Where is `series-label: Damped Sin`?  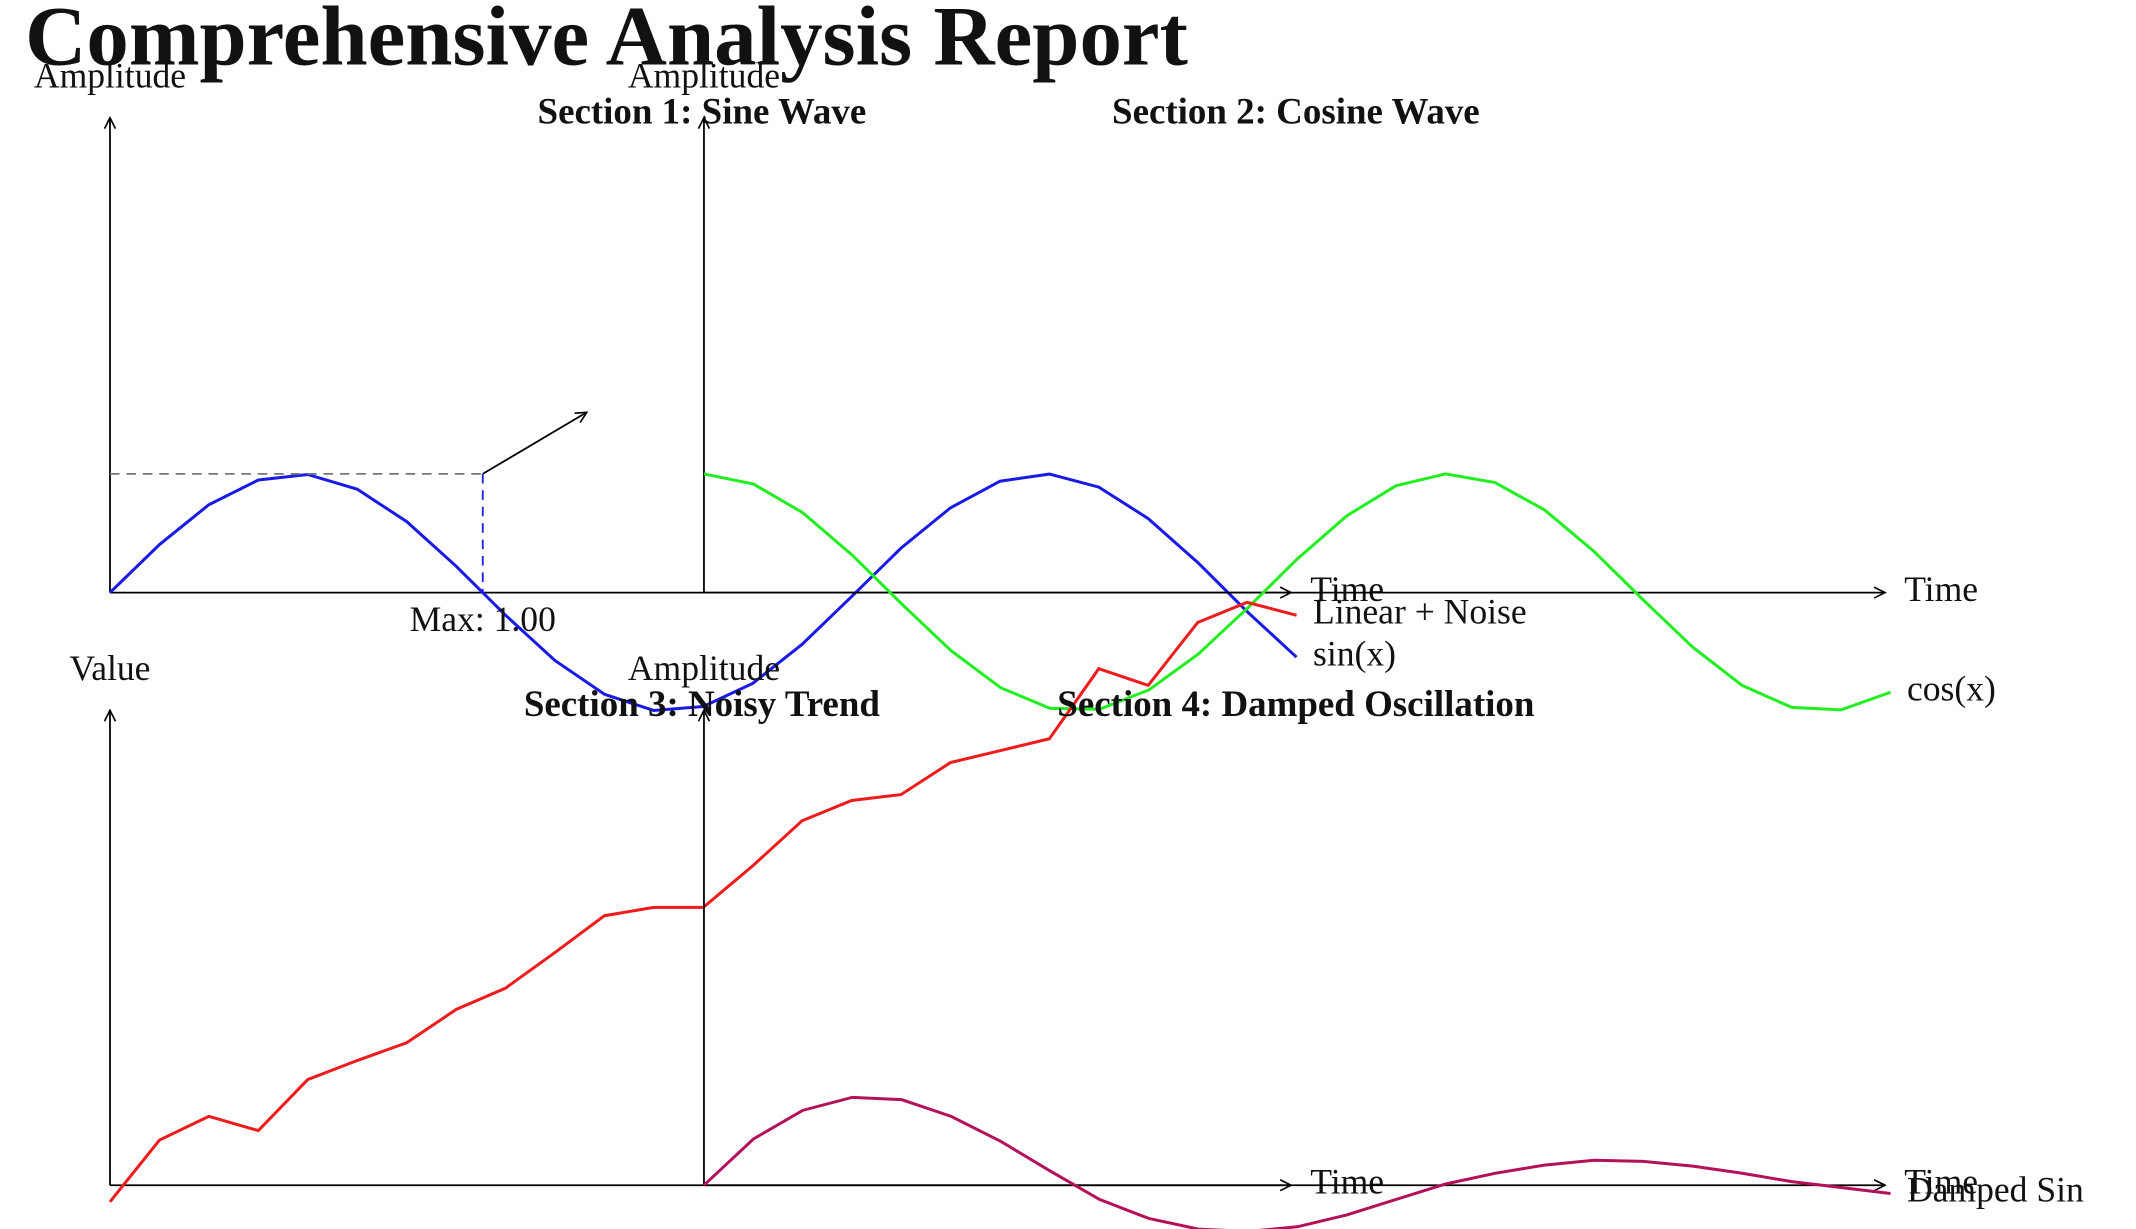
series-label: Damped Sin is located at coordinates (1995, 1190).